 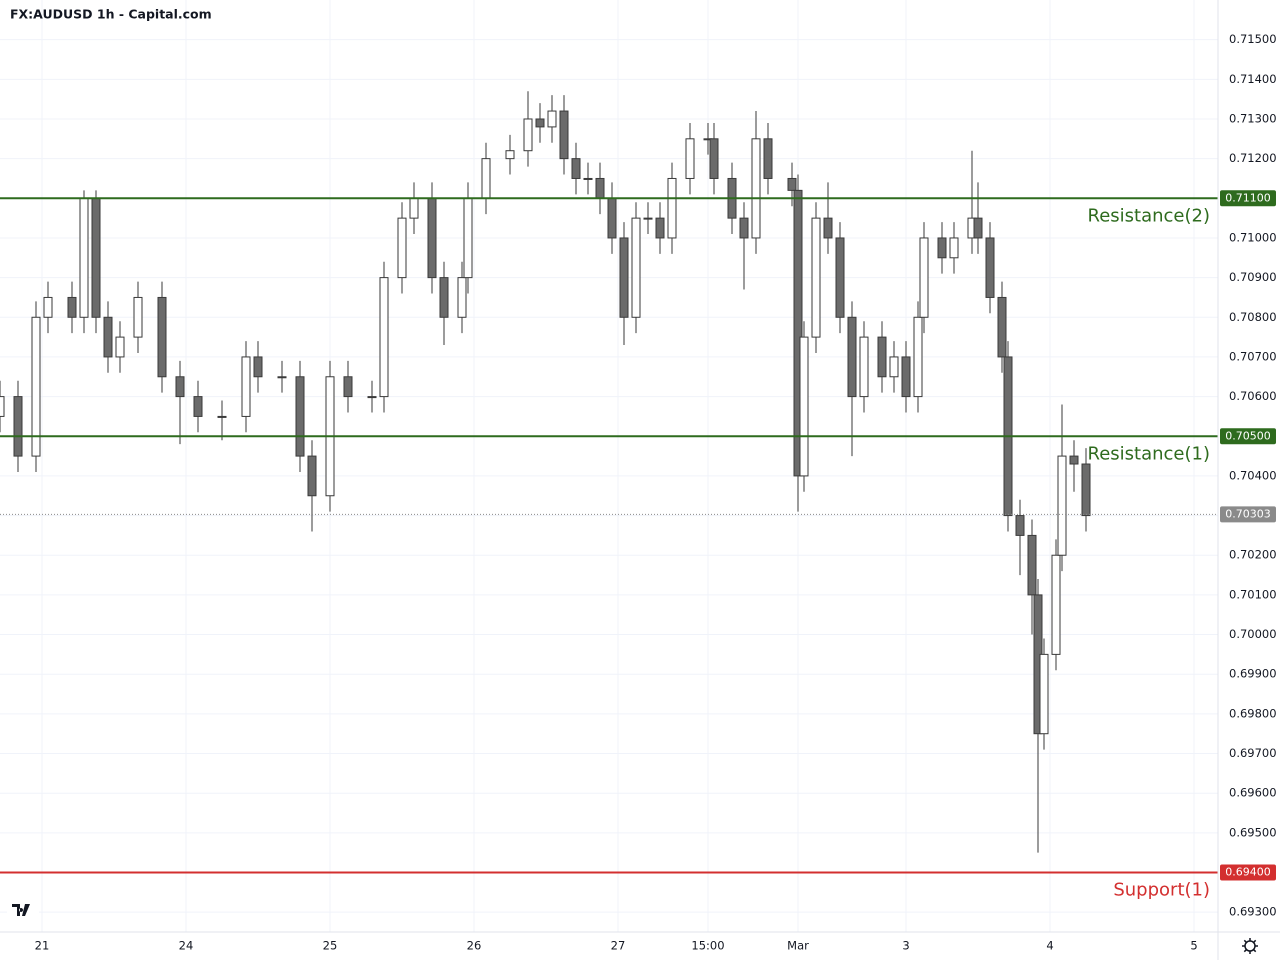 What do you see at coordinates (1253, 118) in the screenshot?
I see `y-tick-label: 0.71300` at bounding box center [1253, 118].